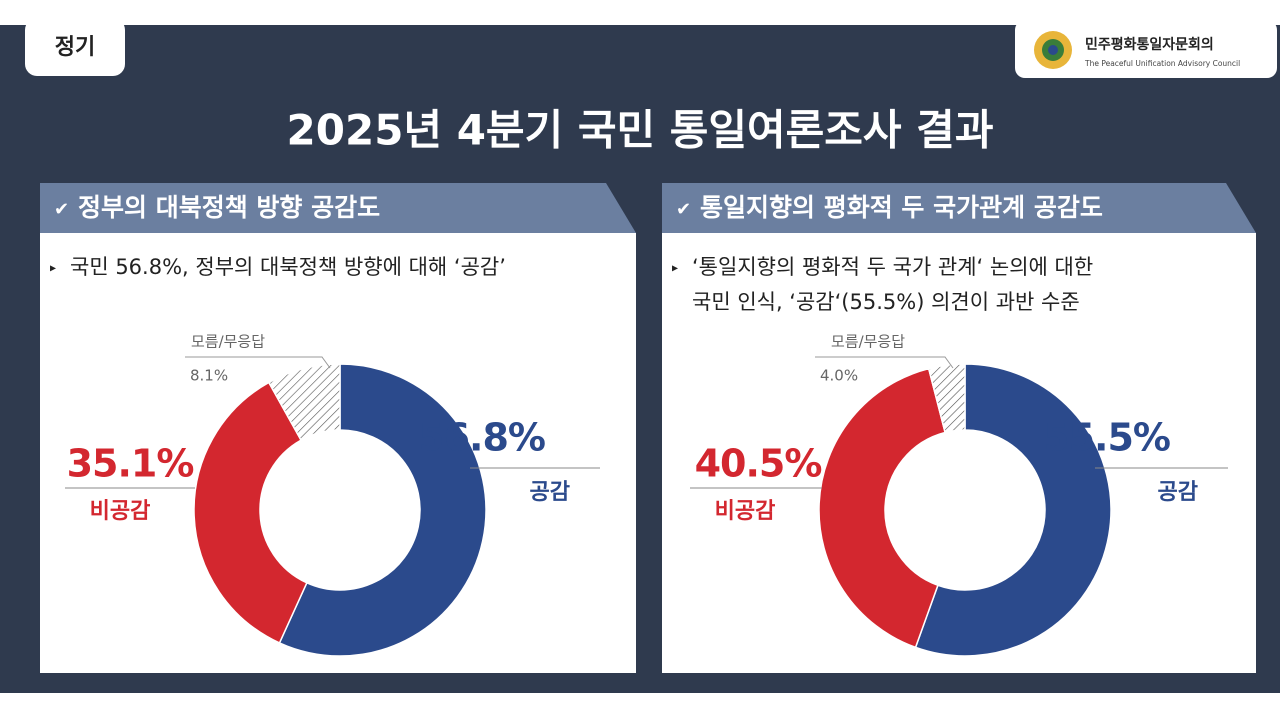  I want to click on badge-box, so click(75, 47).